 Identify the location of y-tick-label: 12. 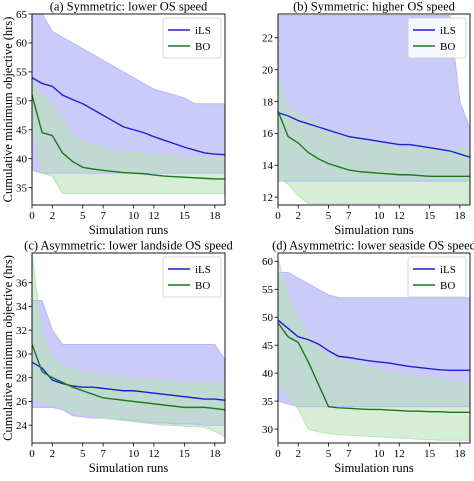
(267, 198).